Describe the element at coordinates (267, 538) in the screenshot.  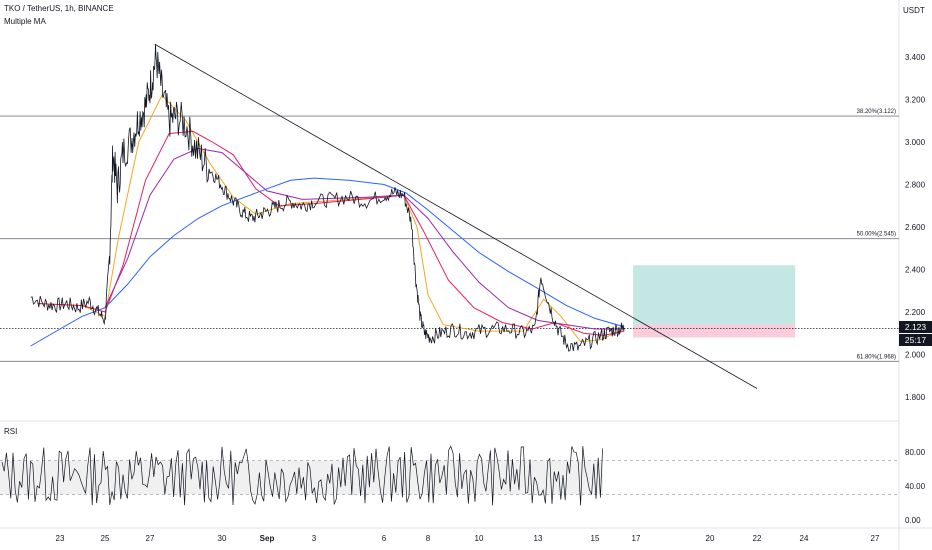
I see `time-tick-label: Sep` at that location.